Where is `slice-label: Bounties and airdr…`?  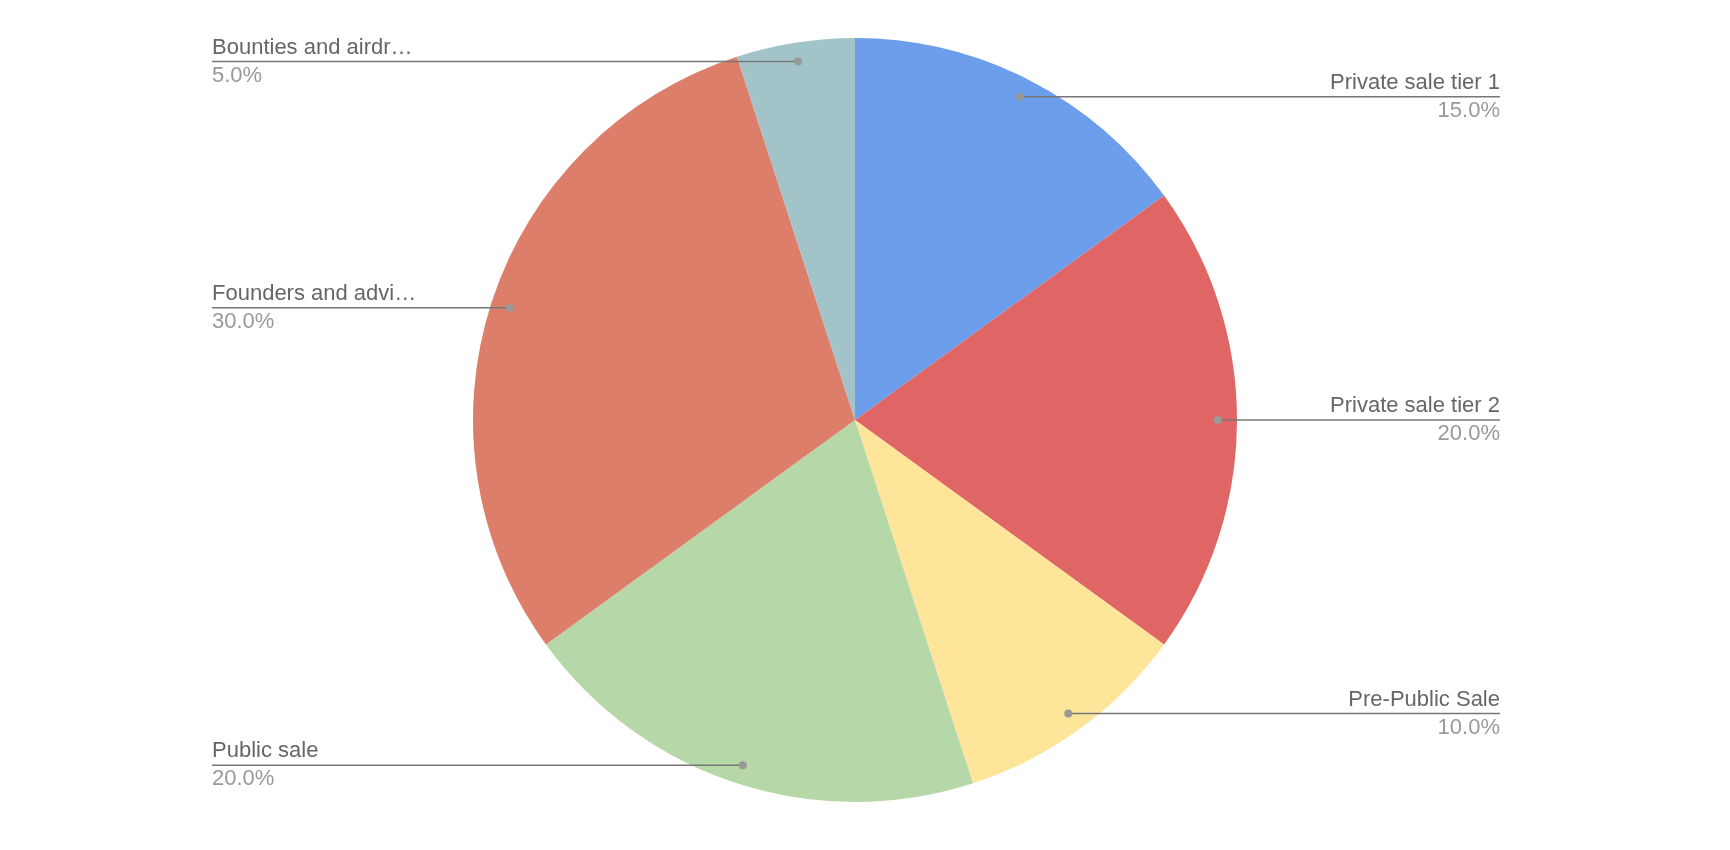 slice-label: Bounties and airdr… is located at coordinates (312, 46).